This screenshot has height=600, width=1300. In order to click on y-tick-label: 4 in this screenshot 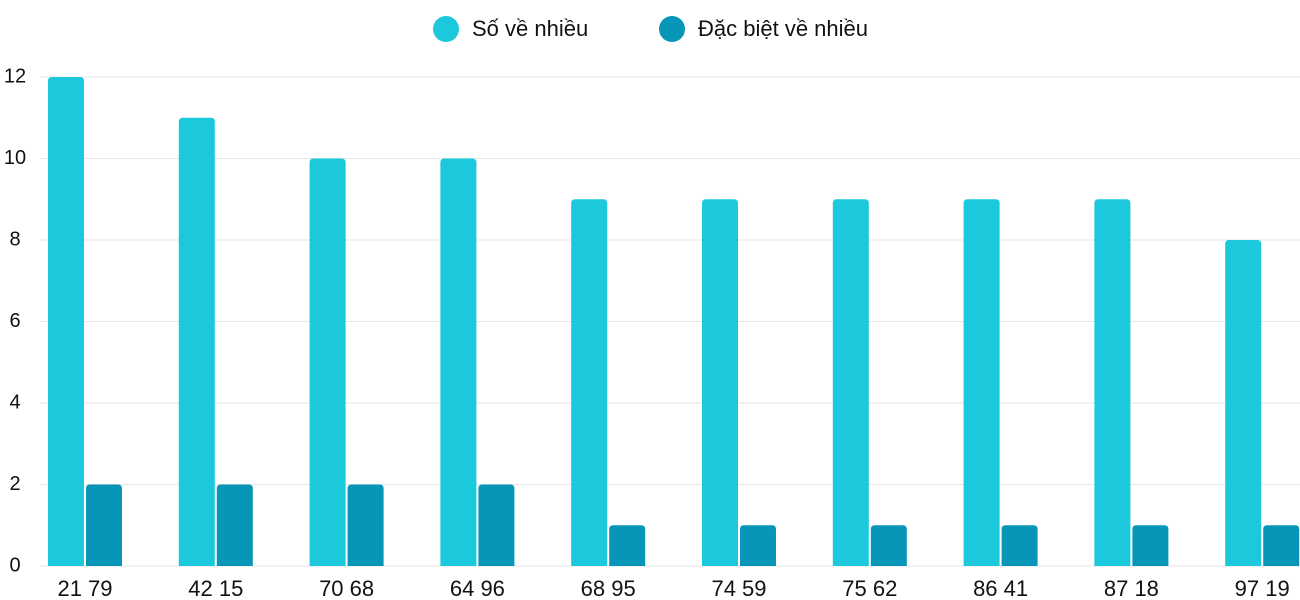, I will do `click(14, 402)`.